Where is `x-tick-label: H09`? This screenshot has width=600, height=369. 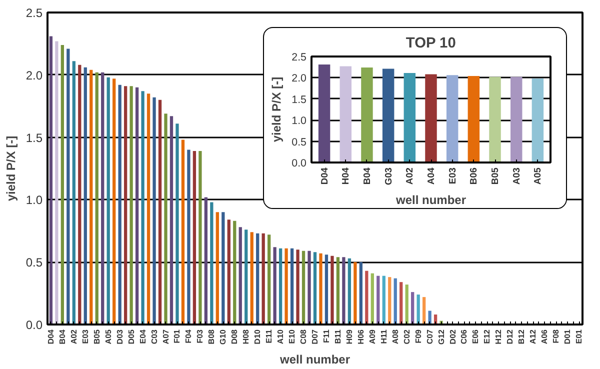 x-tick-label: H09 is located at coordinates (349, 336).